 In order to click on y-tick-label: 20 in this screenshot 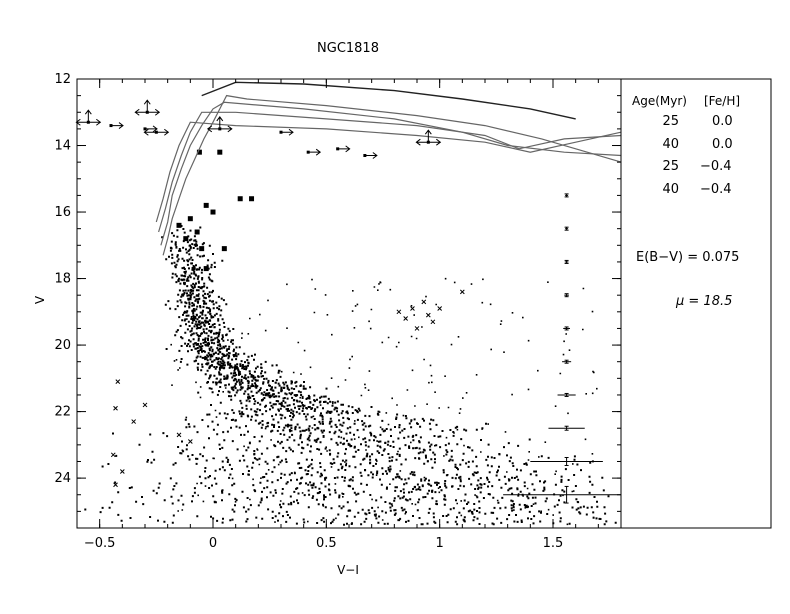, I will do `click(62, 345)`.